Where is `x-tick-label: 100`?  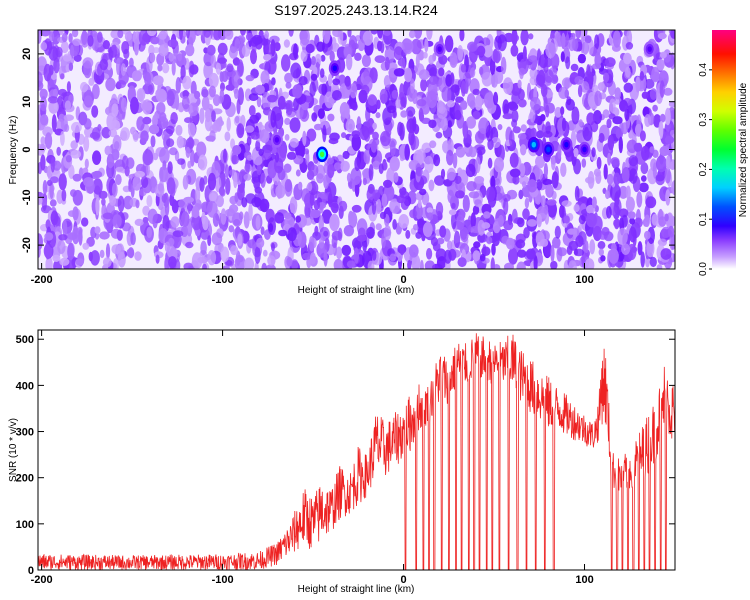
x-tick-label: 100 is located at coordinates (584, 280).